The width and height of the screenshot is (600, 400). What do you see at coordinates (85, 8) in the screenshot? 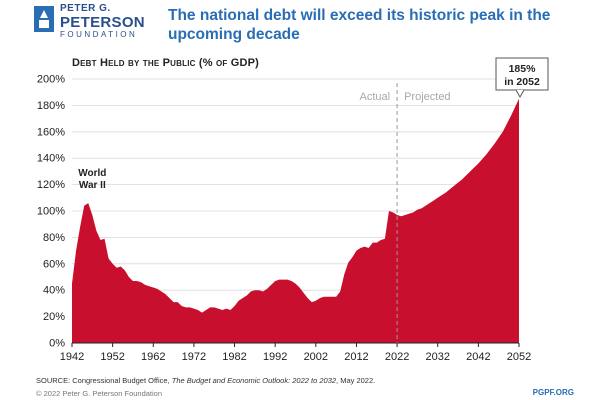
I see `logo-line-1: PETER G.` at bounding box center [85, 8].